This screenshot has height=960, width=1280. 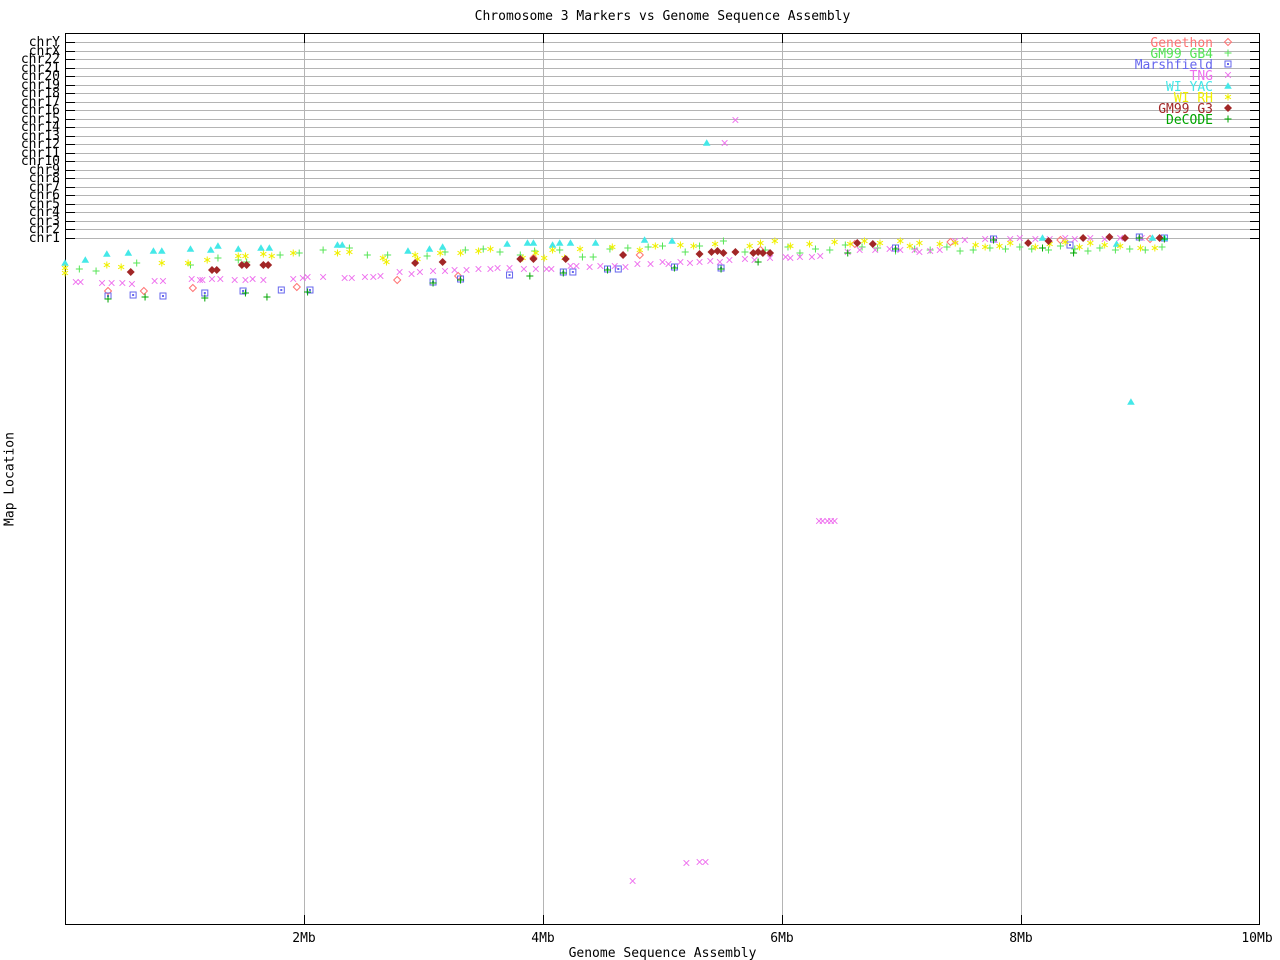 I want to click on y-tick-label: chr16, so click(x=40, y=110).